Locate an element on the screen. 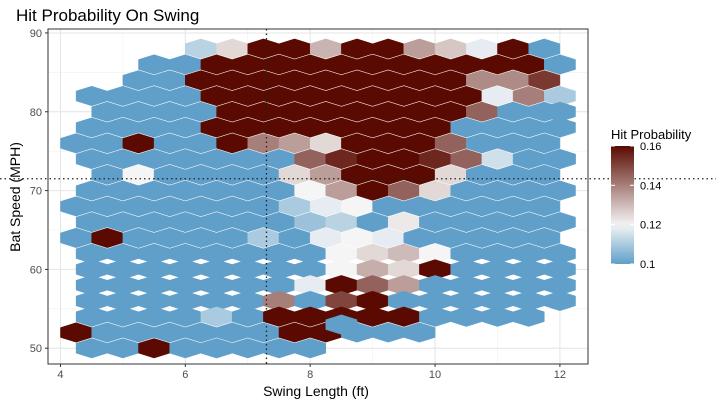 This screenshot has width=716, height=405. y-tick-label: 90 is located at coordinates (36, 34).